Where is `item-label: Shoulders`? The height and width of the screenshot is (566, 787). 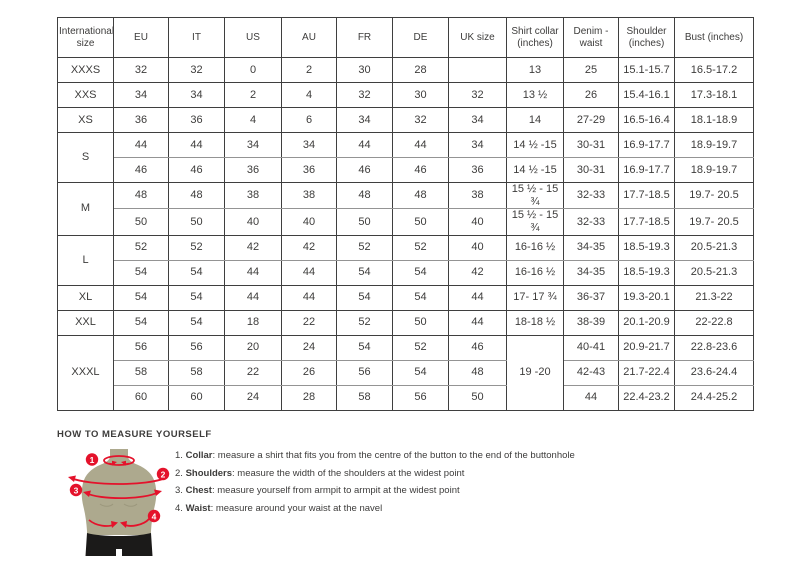
item-label: Shoulders is located at coordinates (209, 473).